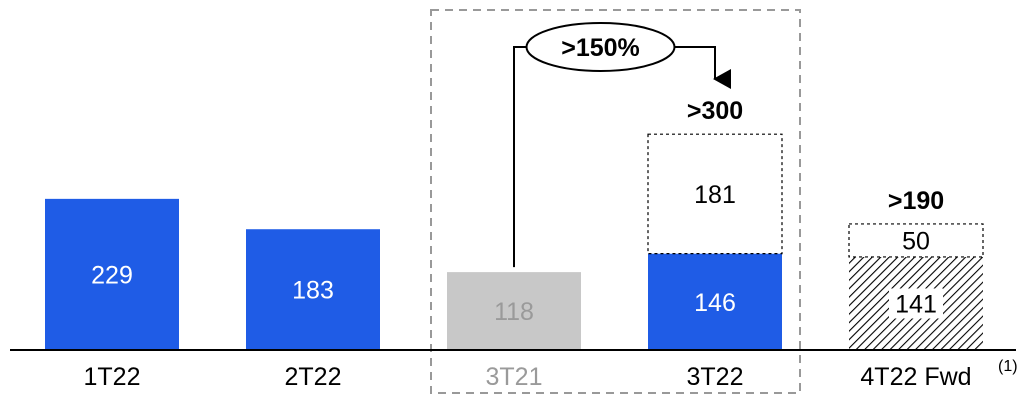  What do you see at coordinates (313, 377) in the screenshot?
I see `x-tick-label-2t22: 2T22` at bounding box center [313, 377].